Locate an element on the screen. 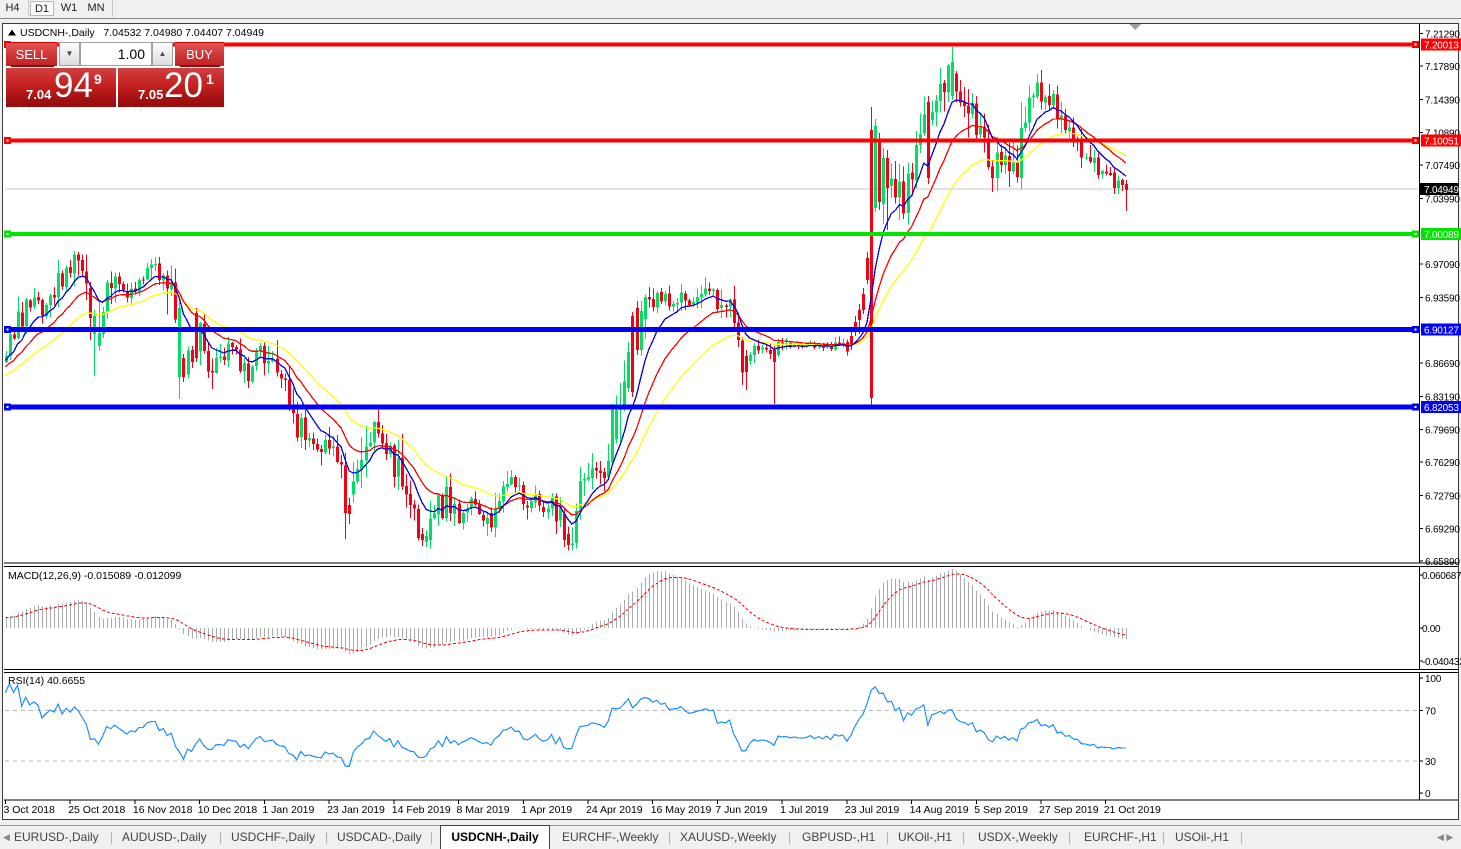  svg-text: 6.83190 is located at coordinates (1442, 397).